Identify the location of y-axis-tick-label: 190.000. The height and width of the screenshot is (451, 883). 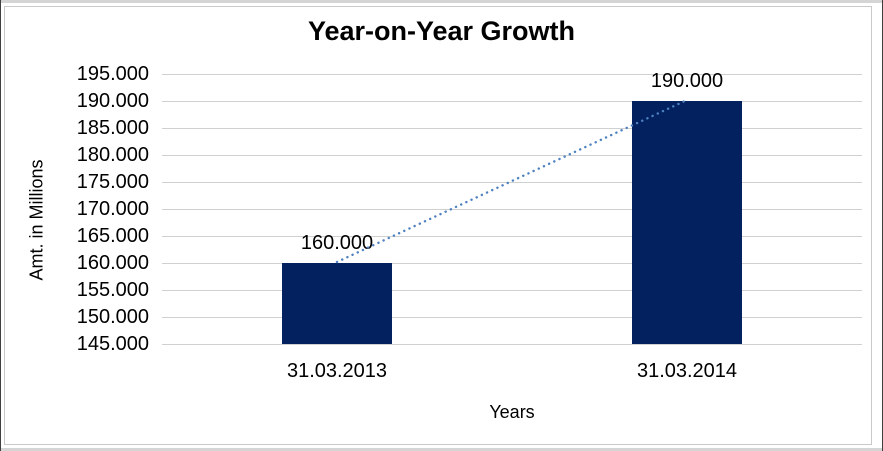
(112, 101).